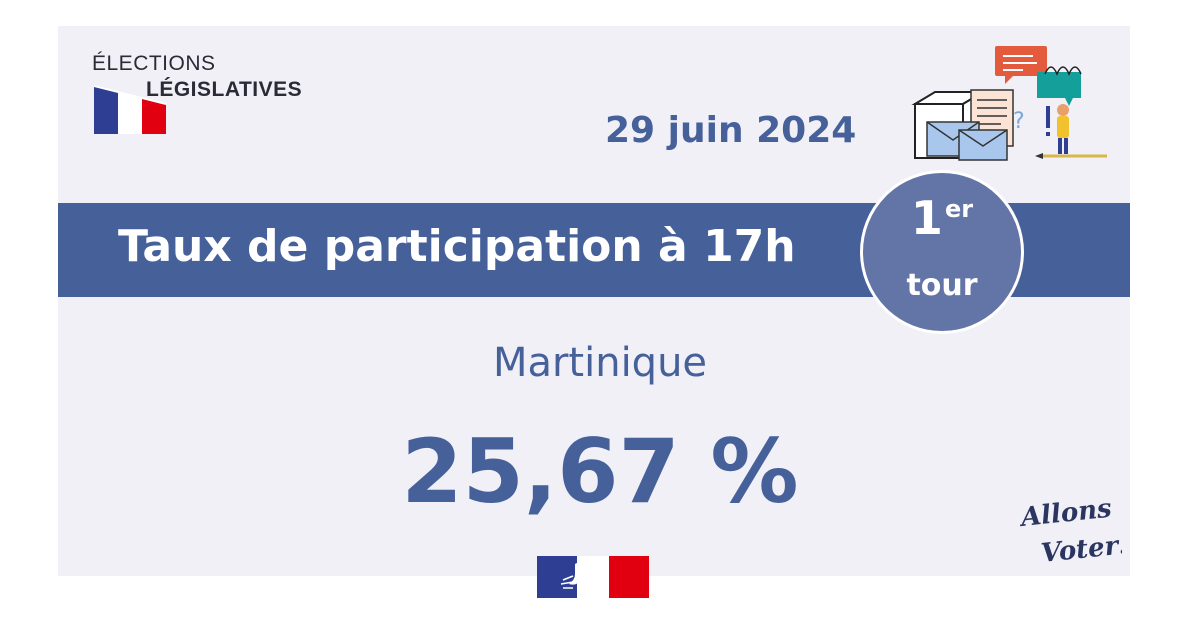 The width and height of the screenshot is (1200, 630). I want to click on round-digit: 1, so click(926, 218).